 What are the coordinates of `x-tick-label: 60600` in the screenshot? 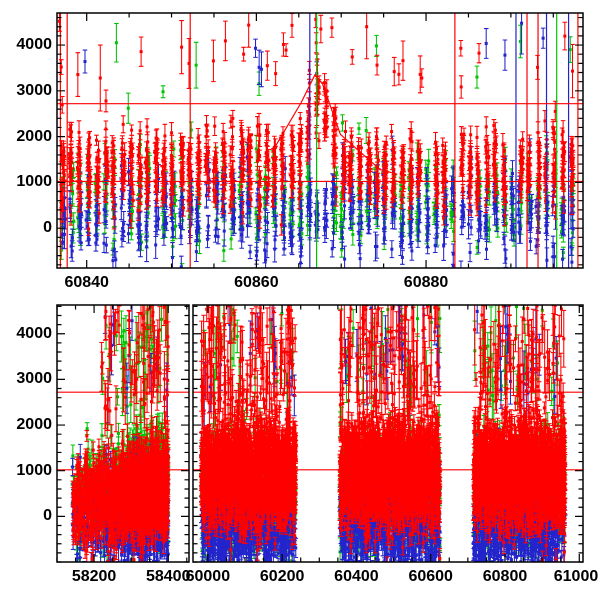 It's located at (430, 576).